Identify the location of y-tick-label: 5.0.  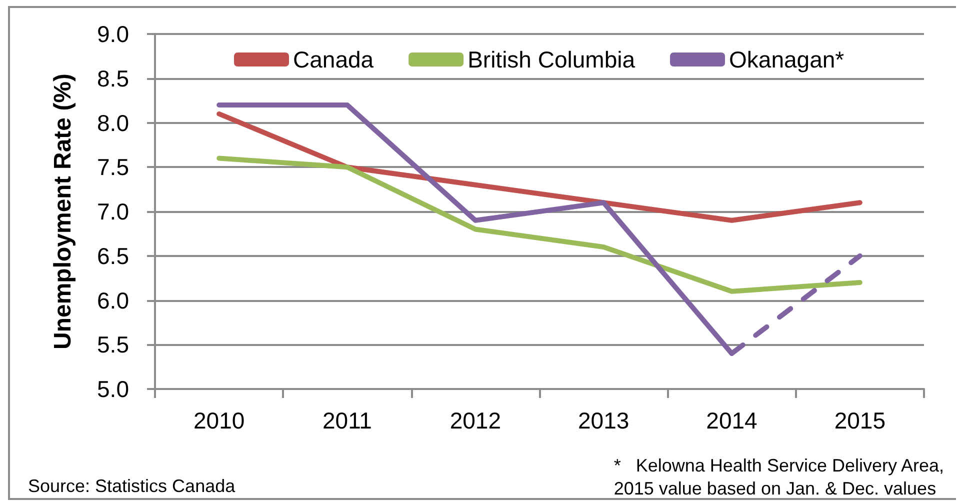
(113, 389).